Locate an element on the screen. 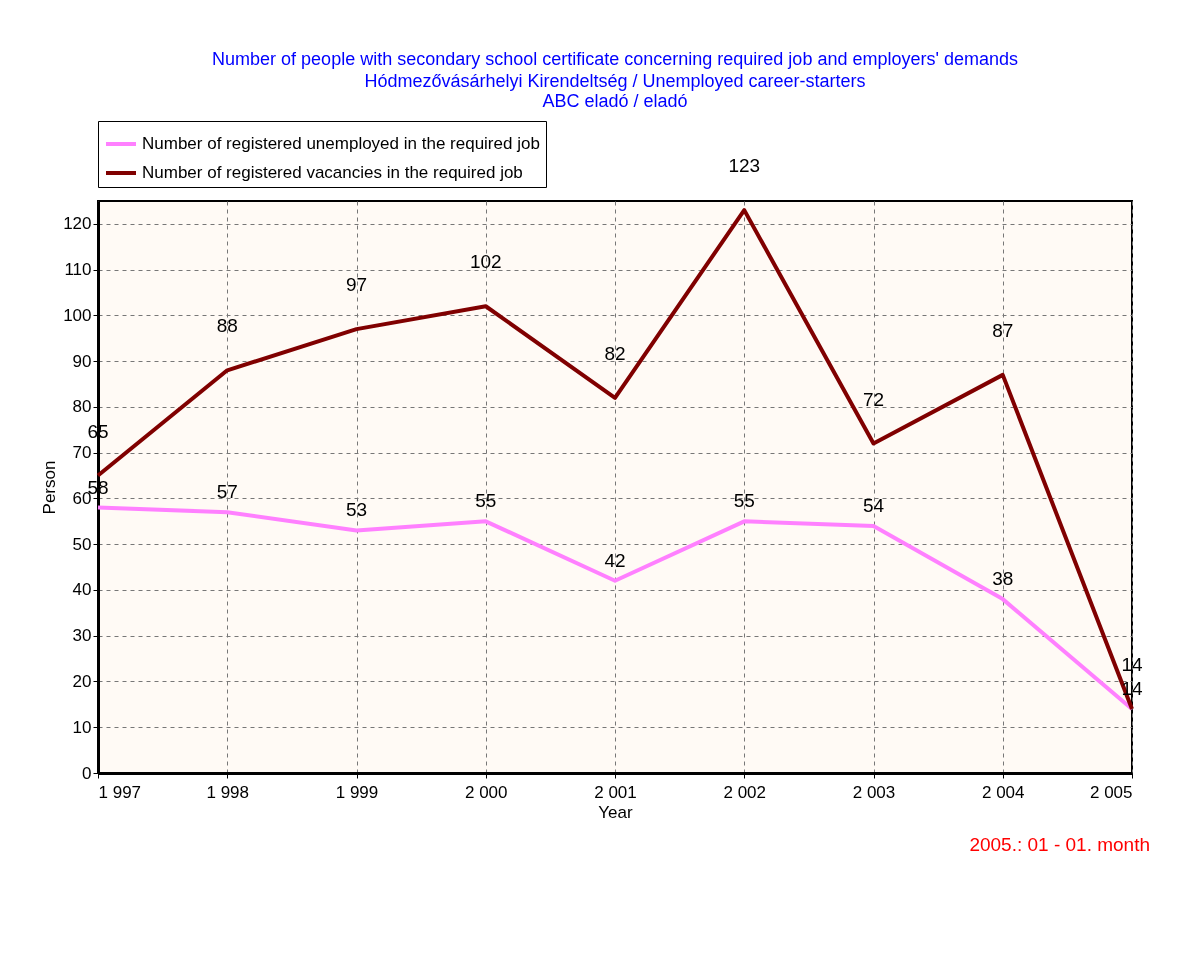 This screenshot has height=956, width=1190. x-tick-label: 1 998 is located at coordinates (228, 792).